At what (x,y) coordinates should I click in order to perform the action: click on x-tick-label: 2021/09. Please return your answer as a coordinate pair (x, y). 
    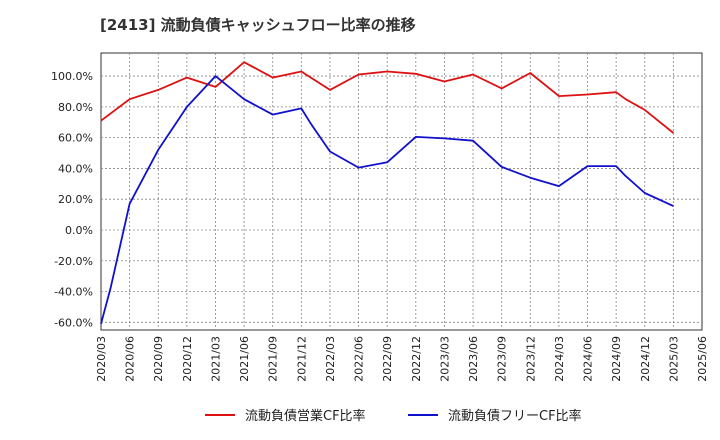
    Looking at the image, I should click on (273, 359).